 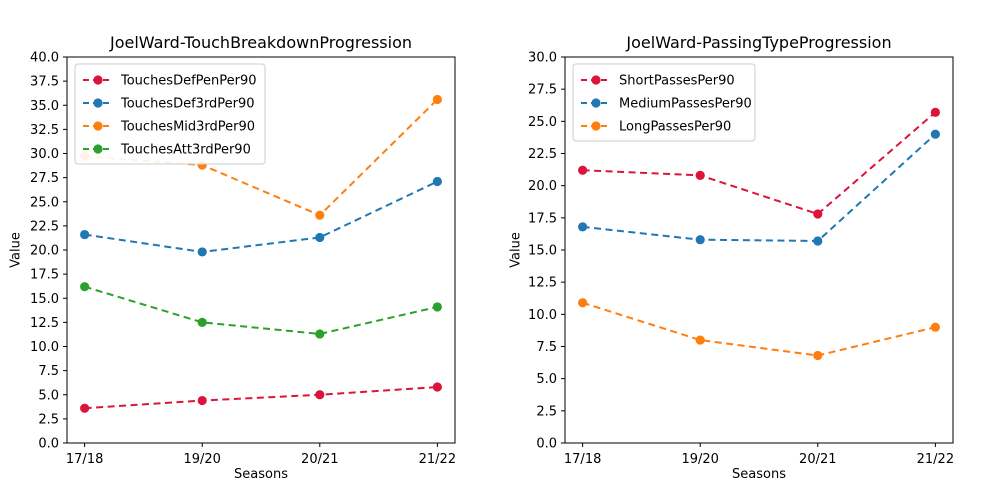 What do you see at coordinates (261, 398) in the screenshot?
I see `series-line-TouchesDefPenPer90` at bounding box center [261, 398].